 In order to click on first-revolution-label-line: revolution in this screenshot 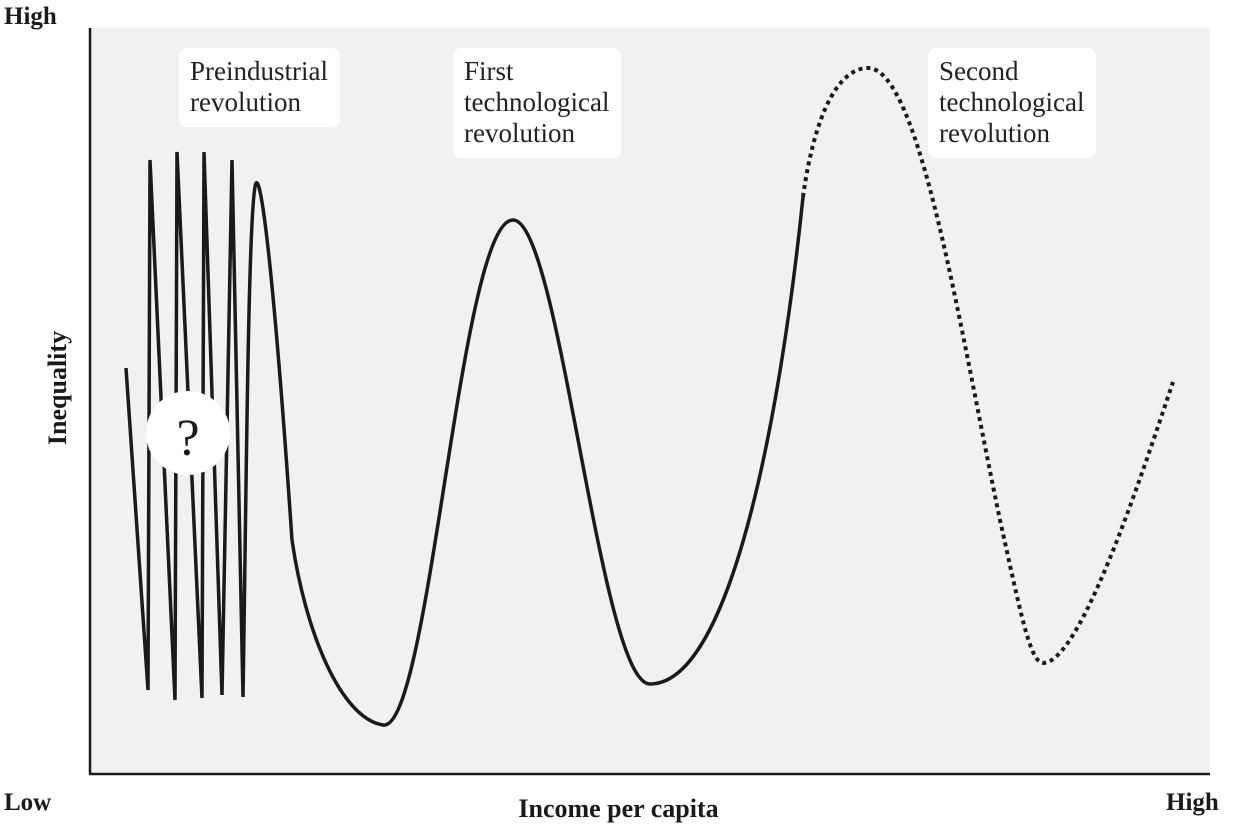, I will do `click(519, 133)`.